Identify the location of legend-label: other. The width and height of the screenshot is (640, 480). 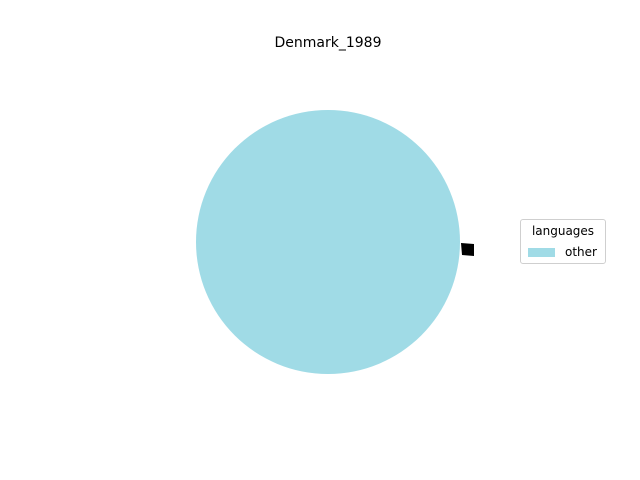
(581, 252).